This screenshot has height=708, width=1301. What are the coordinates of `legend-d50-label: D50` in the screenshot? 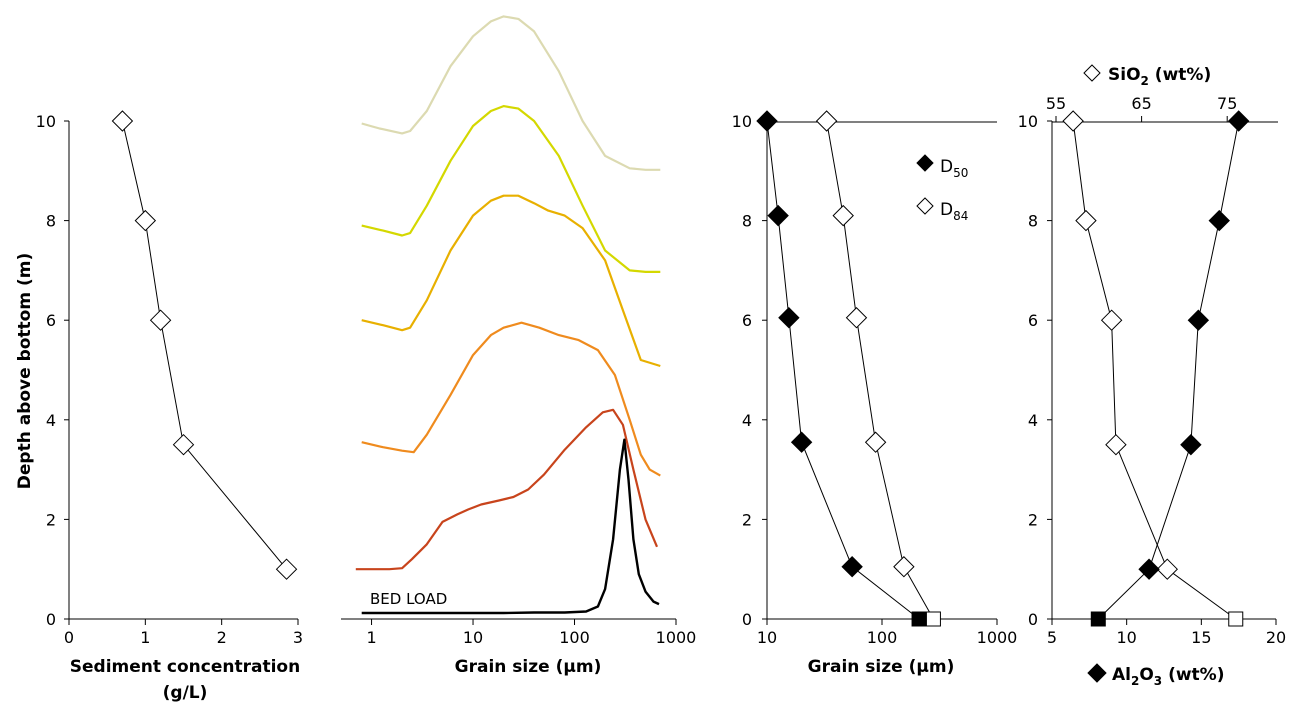 It's located at (954, 168).